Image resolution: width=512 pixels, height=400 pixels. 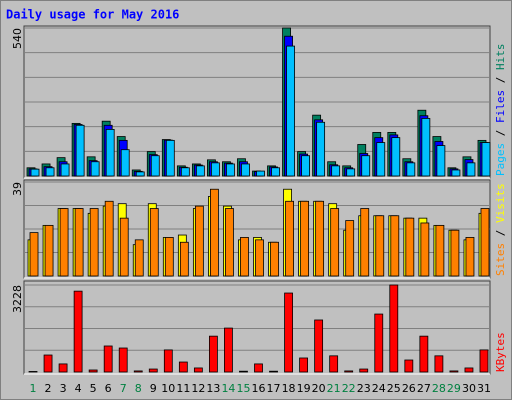 I want to click on legend-entry: Visits, so click(x=500, y=203).